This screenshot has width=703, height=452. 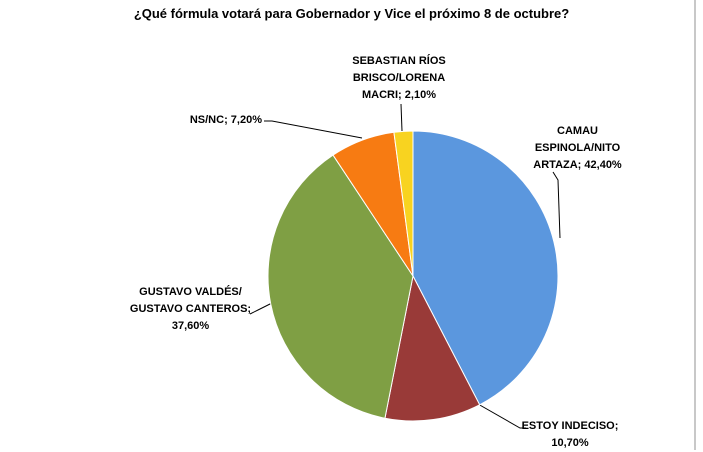 I want to click on value-label: 10,70%, so click(x=570, y=443).